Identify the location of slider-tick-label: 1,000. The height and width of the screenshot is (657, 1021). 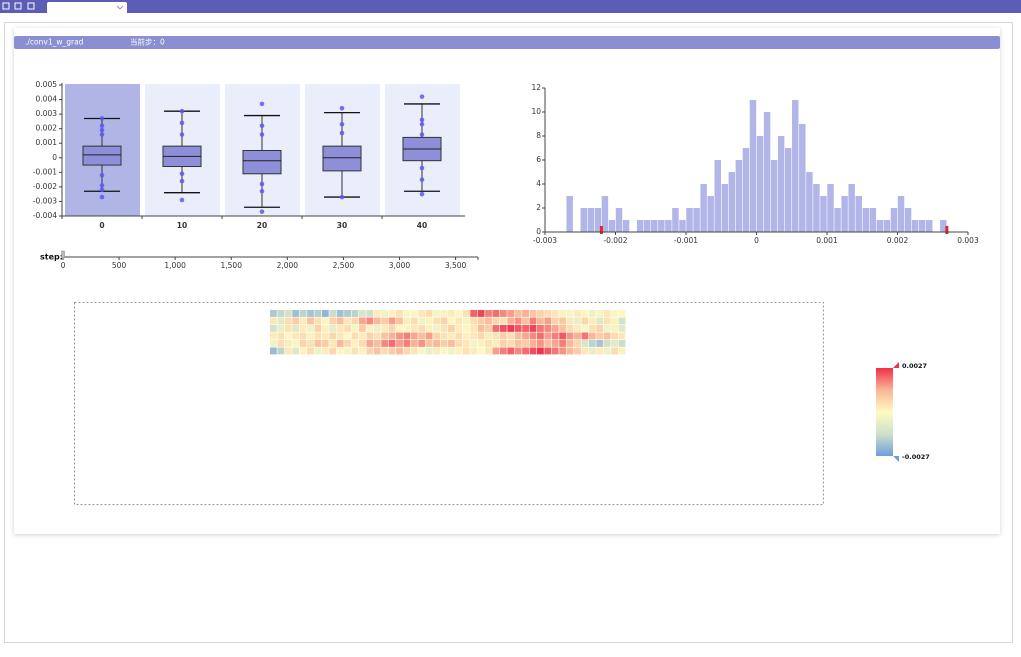
(175, 265).